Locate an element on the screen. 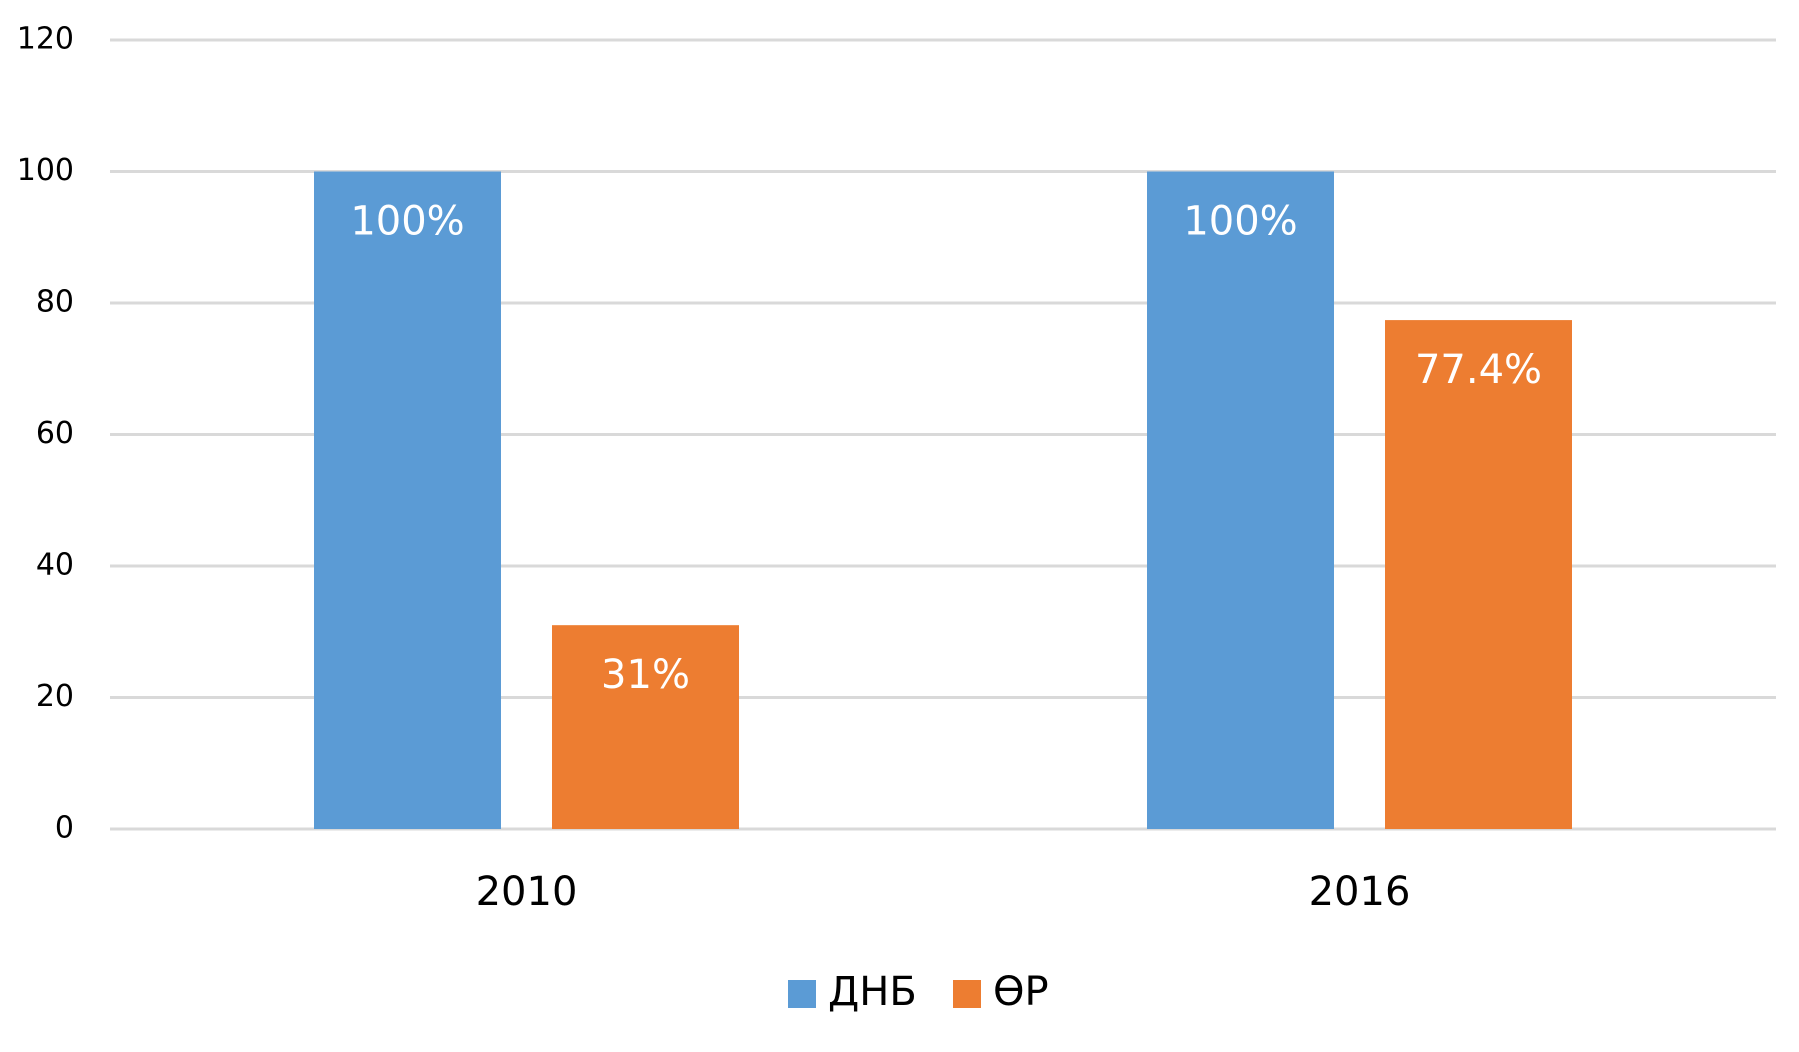  value-label: 31% is located at coordinates (645, 675).